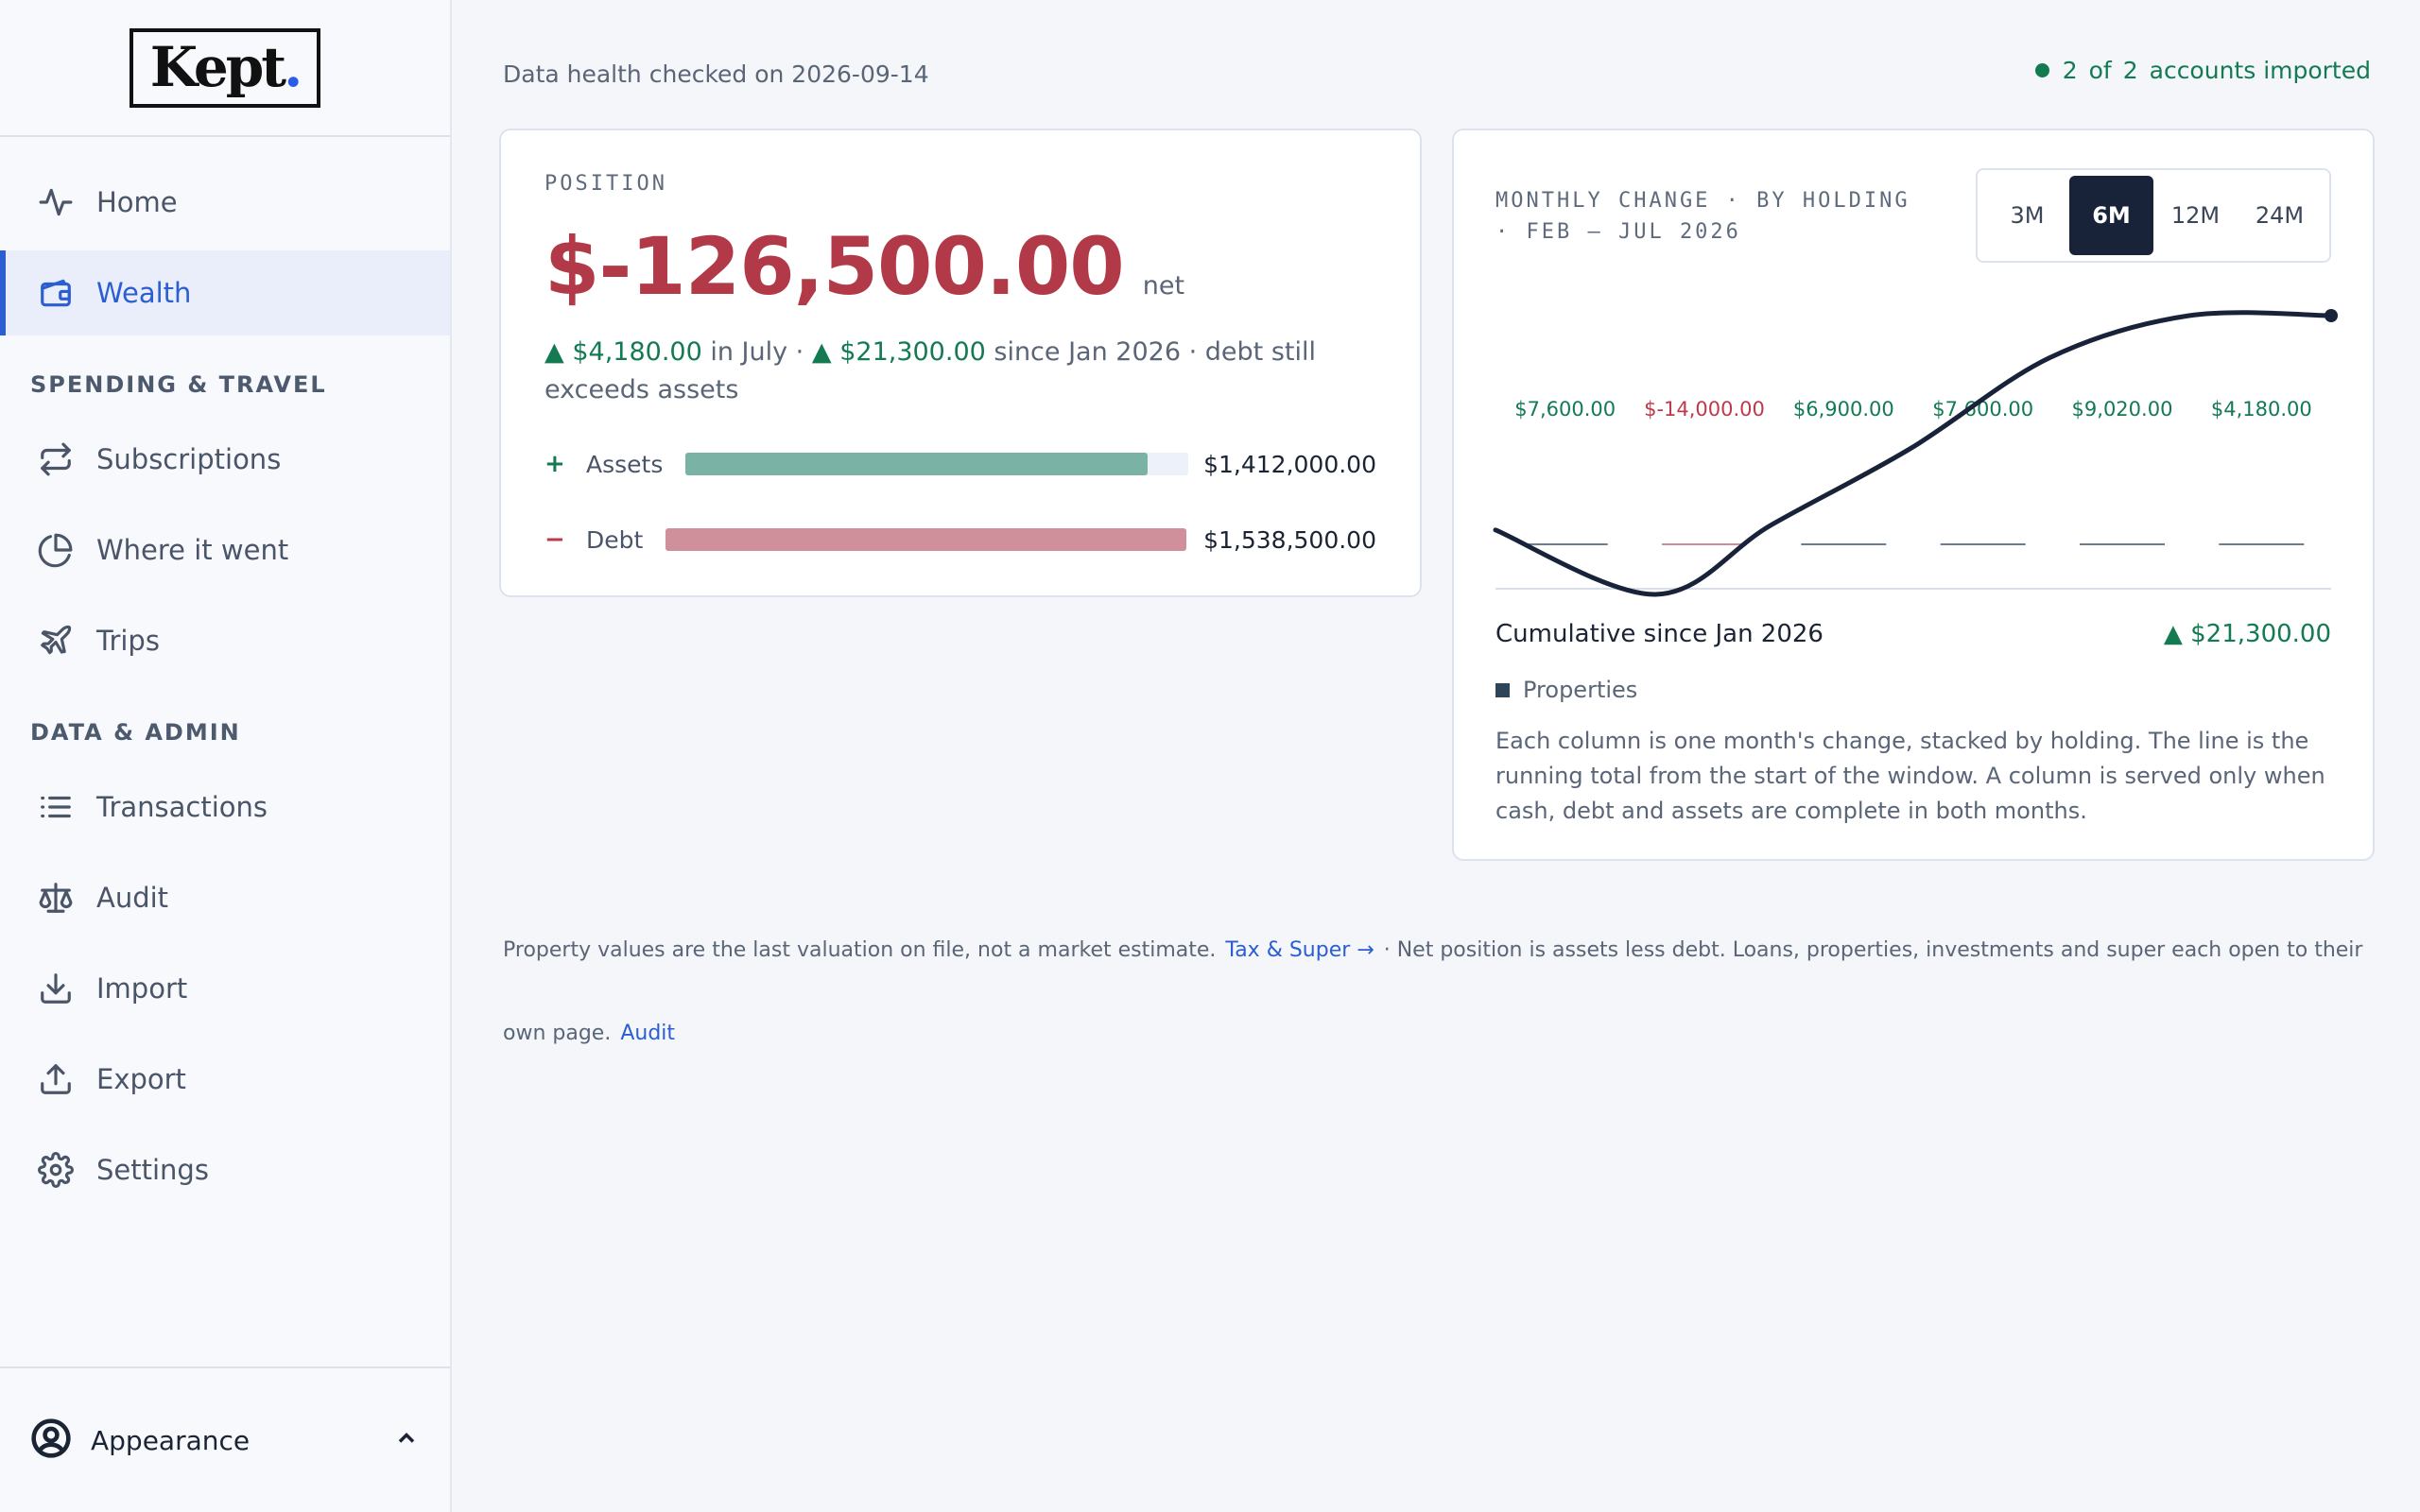  I want to click on cumulative-end-point, so click(2331, 315).